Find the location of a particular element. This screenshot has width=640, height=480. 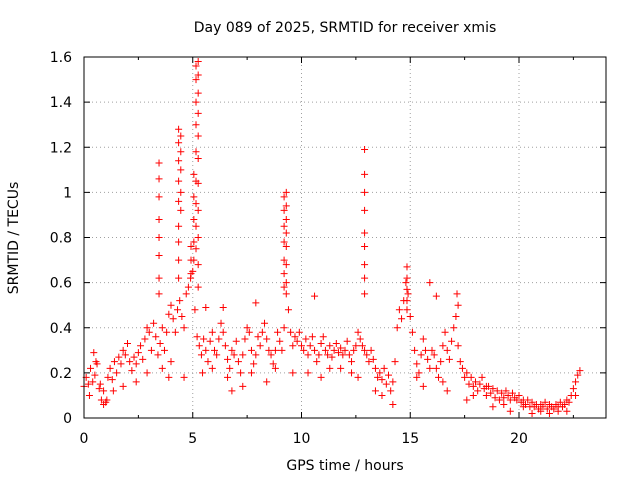

y-tick-label: 1 is located at coordinates (67, 193).